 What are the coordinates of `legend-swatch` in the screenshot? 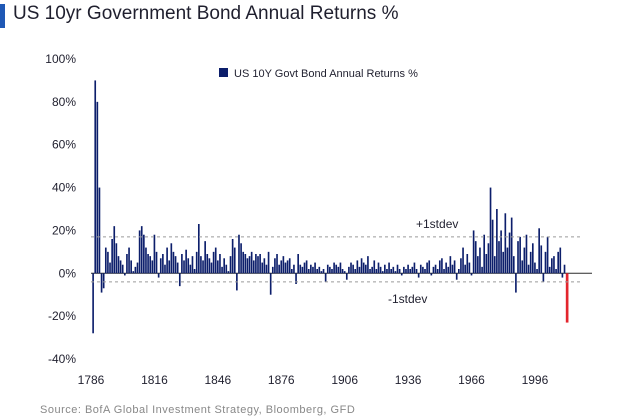 It's located at (223, 72).